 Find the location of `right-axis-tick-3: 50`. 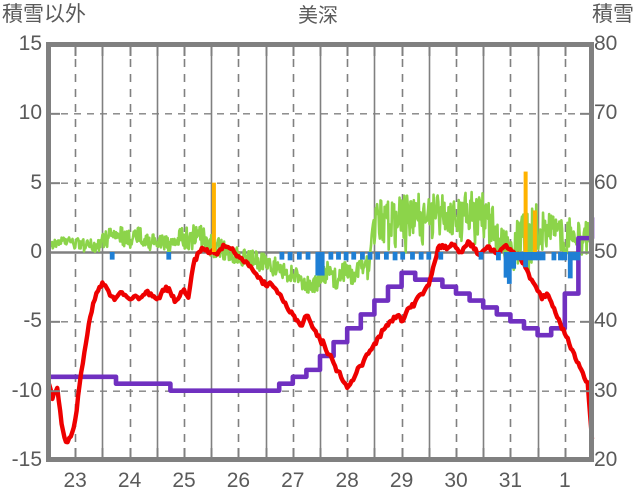

right-axis-tick-3: 50 is located at coordinates (606, 251).